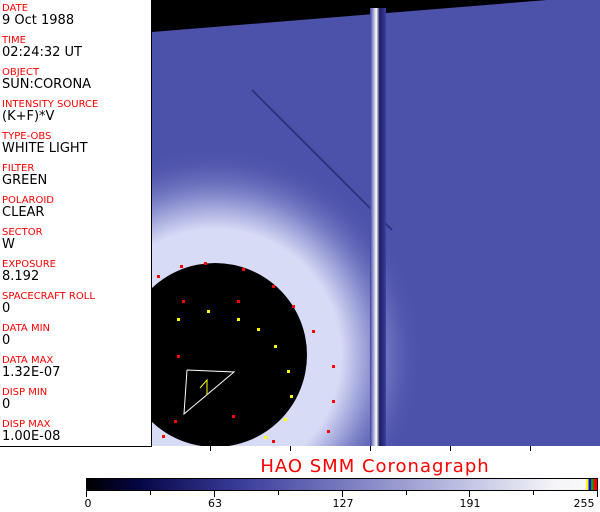  What do you see at coordinates (31, 372) in the screenshot?
I see `field-value: 1.32E-07` at bounding box center [31, 372].